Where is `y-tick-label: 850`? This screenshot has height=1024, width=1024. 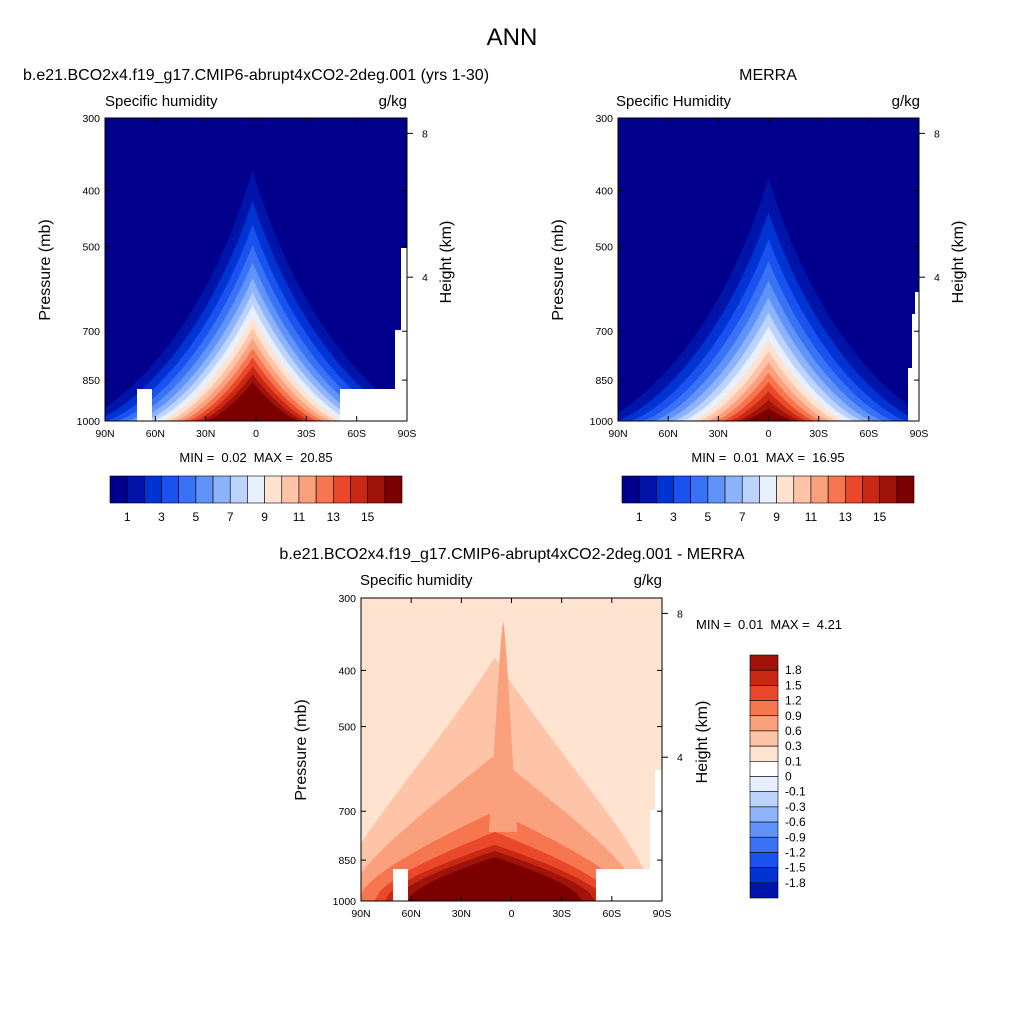
y-tick-label: 850 is located at coordinates (347, 861).